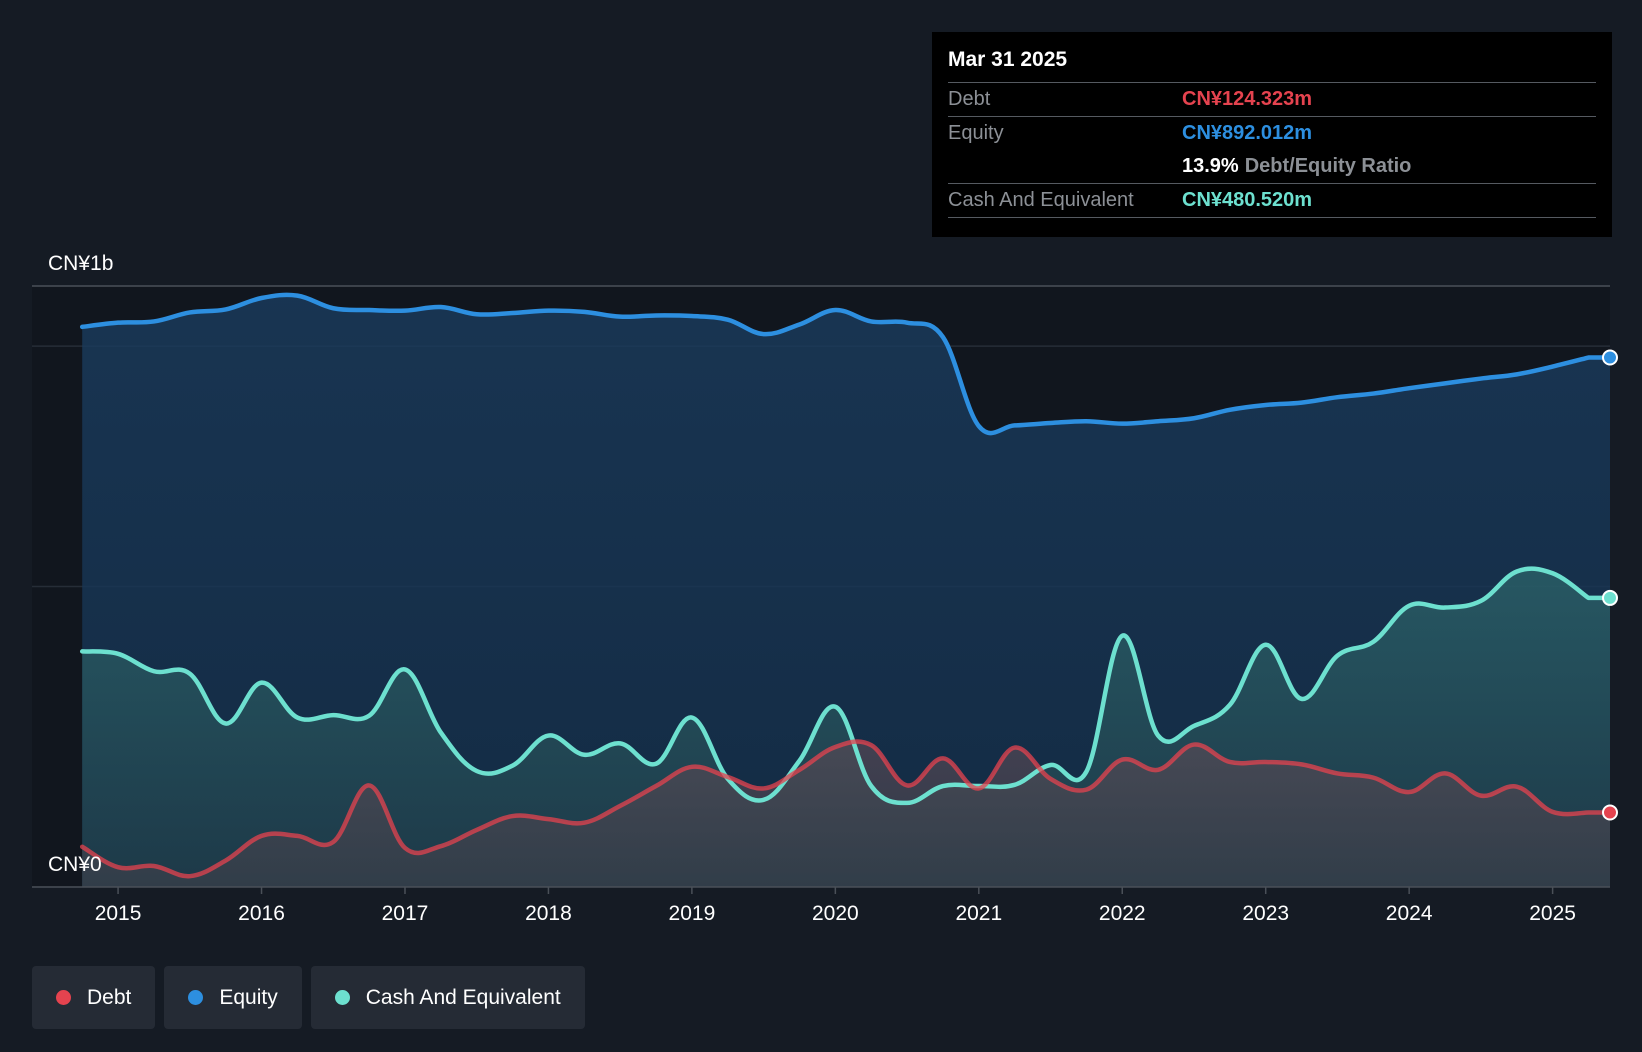  What do you see at coordinates (1210, 166) in the screenshot?
I see `tooltip-ratio-value: 13.9%` at bounding box center [1210, 166].